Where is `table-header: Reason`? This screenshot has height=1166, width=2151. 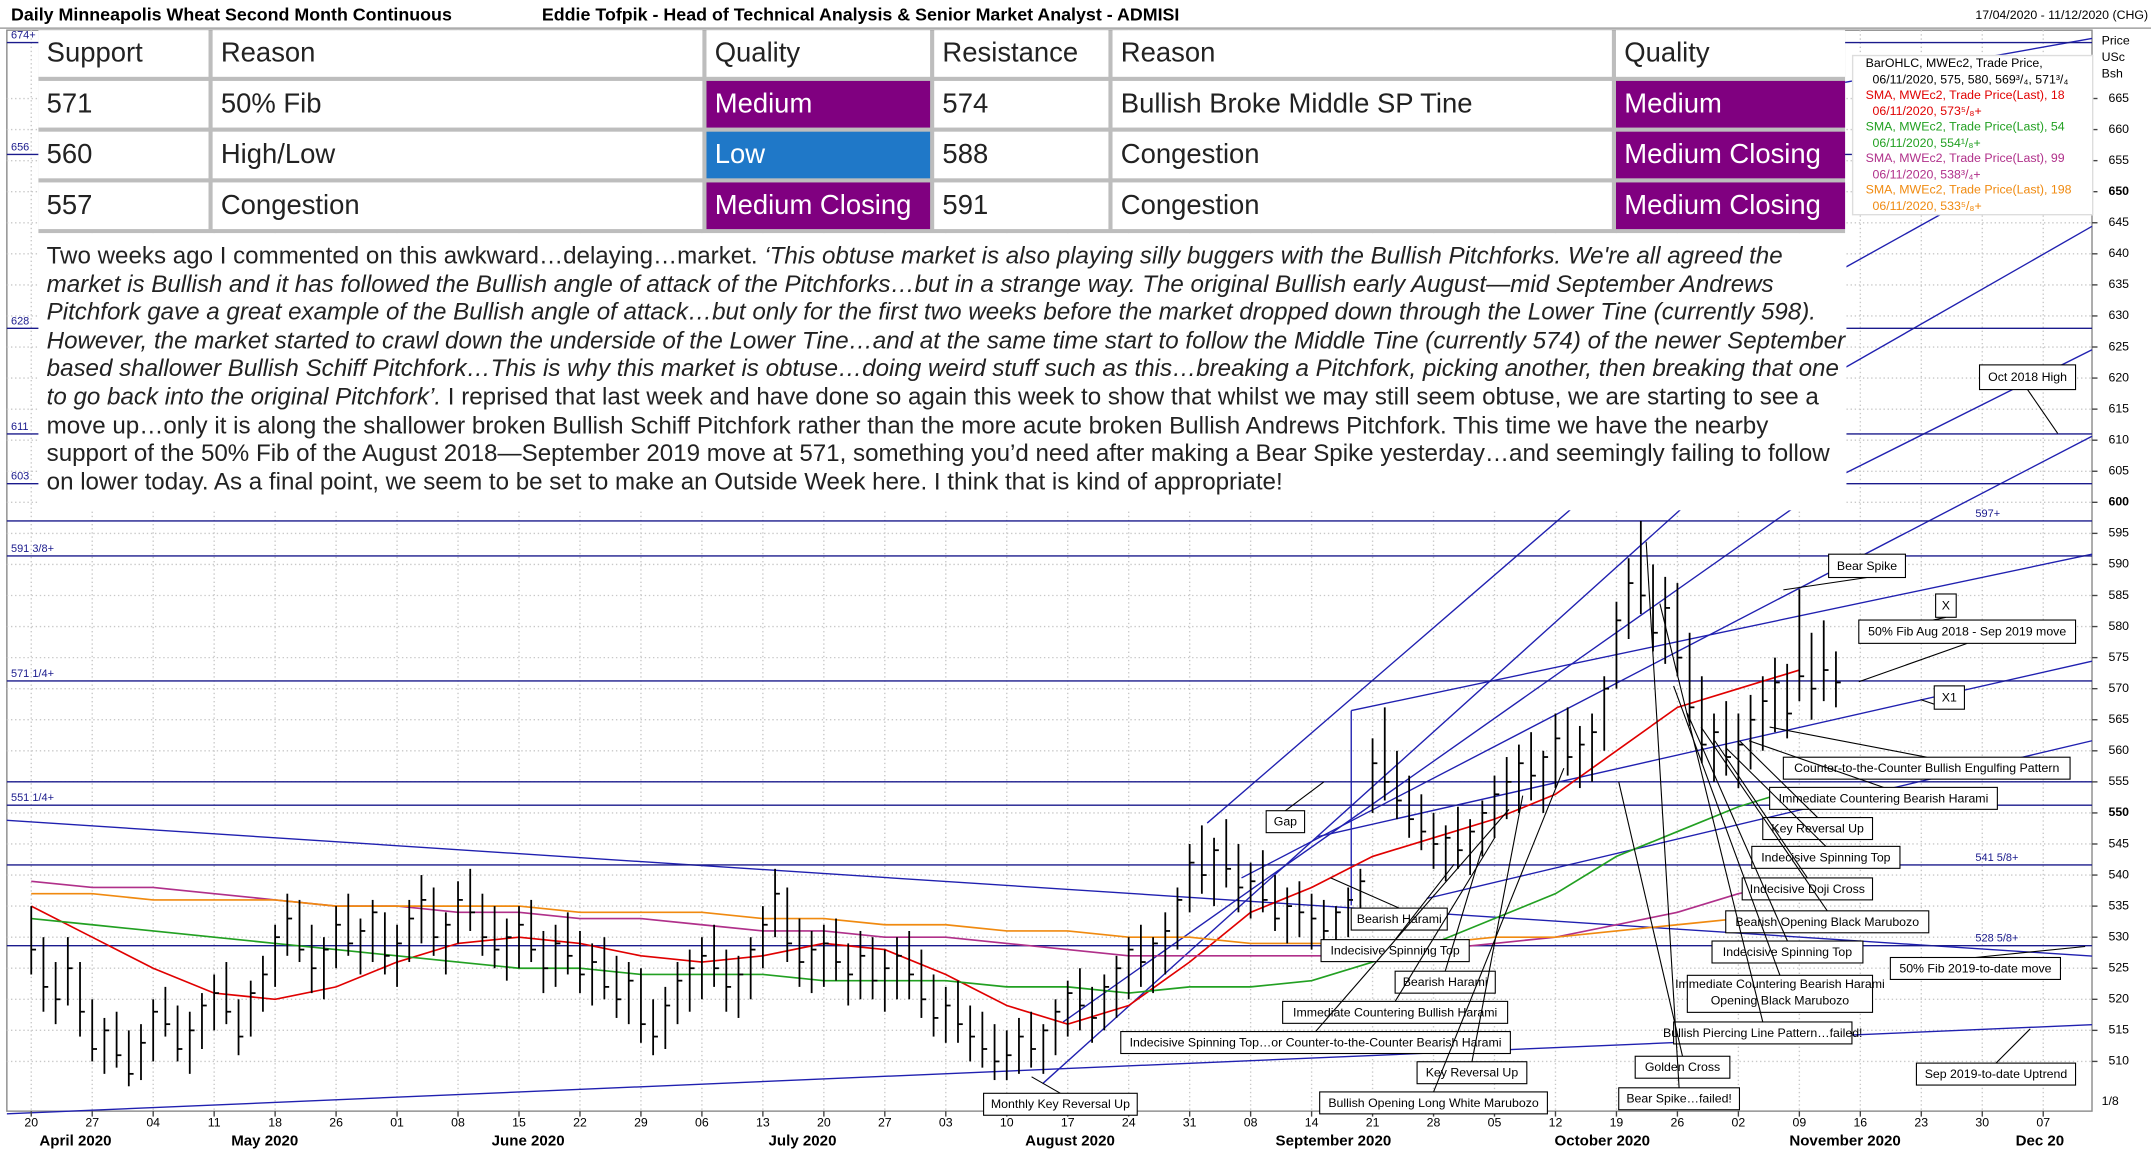
table-header: Reason is located at coordinates (1362, 53).